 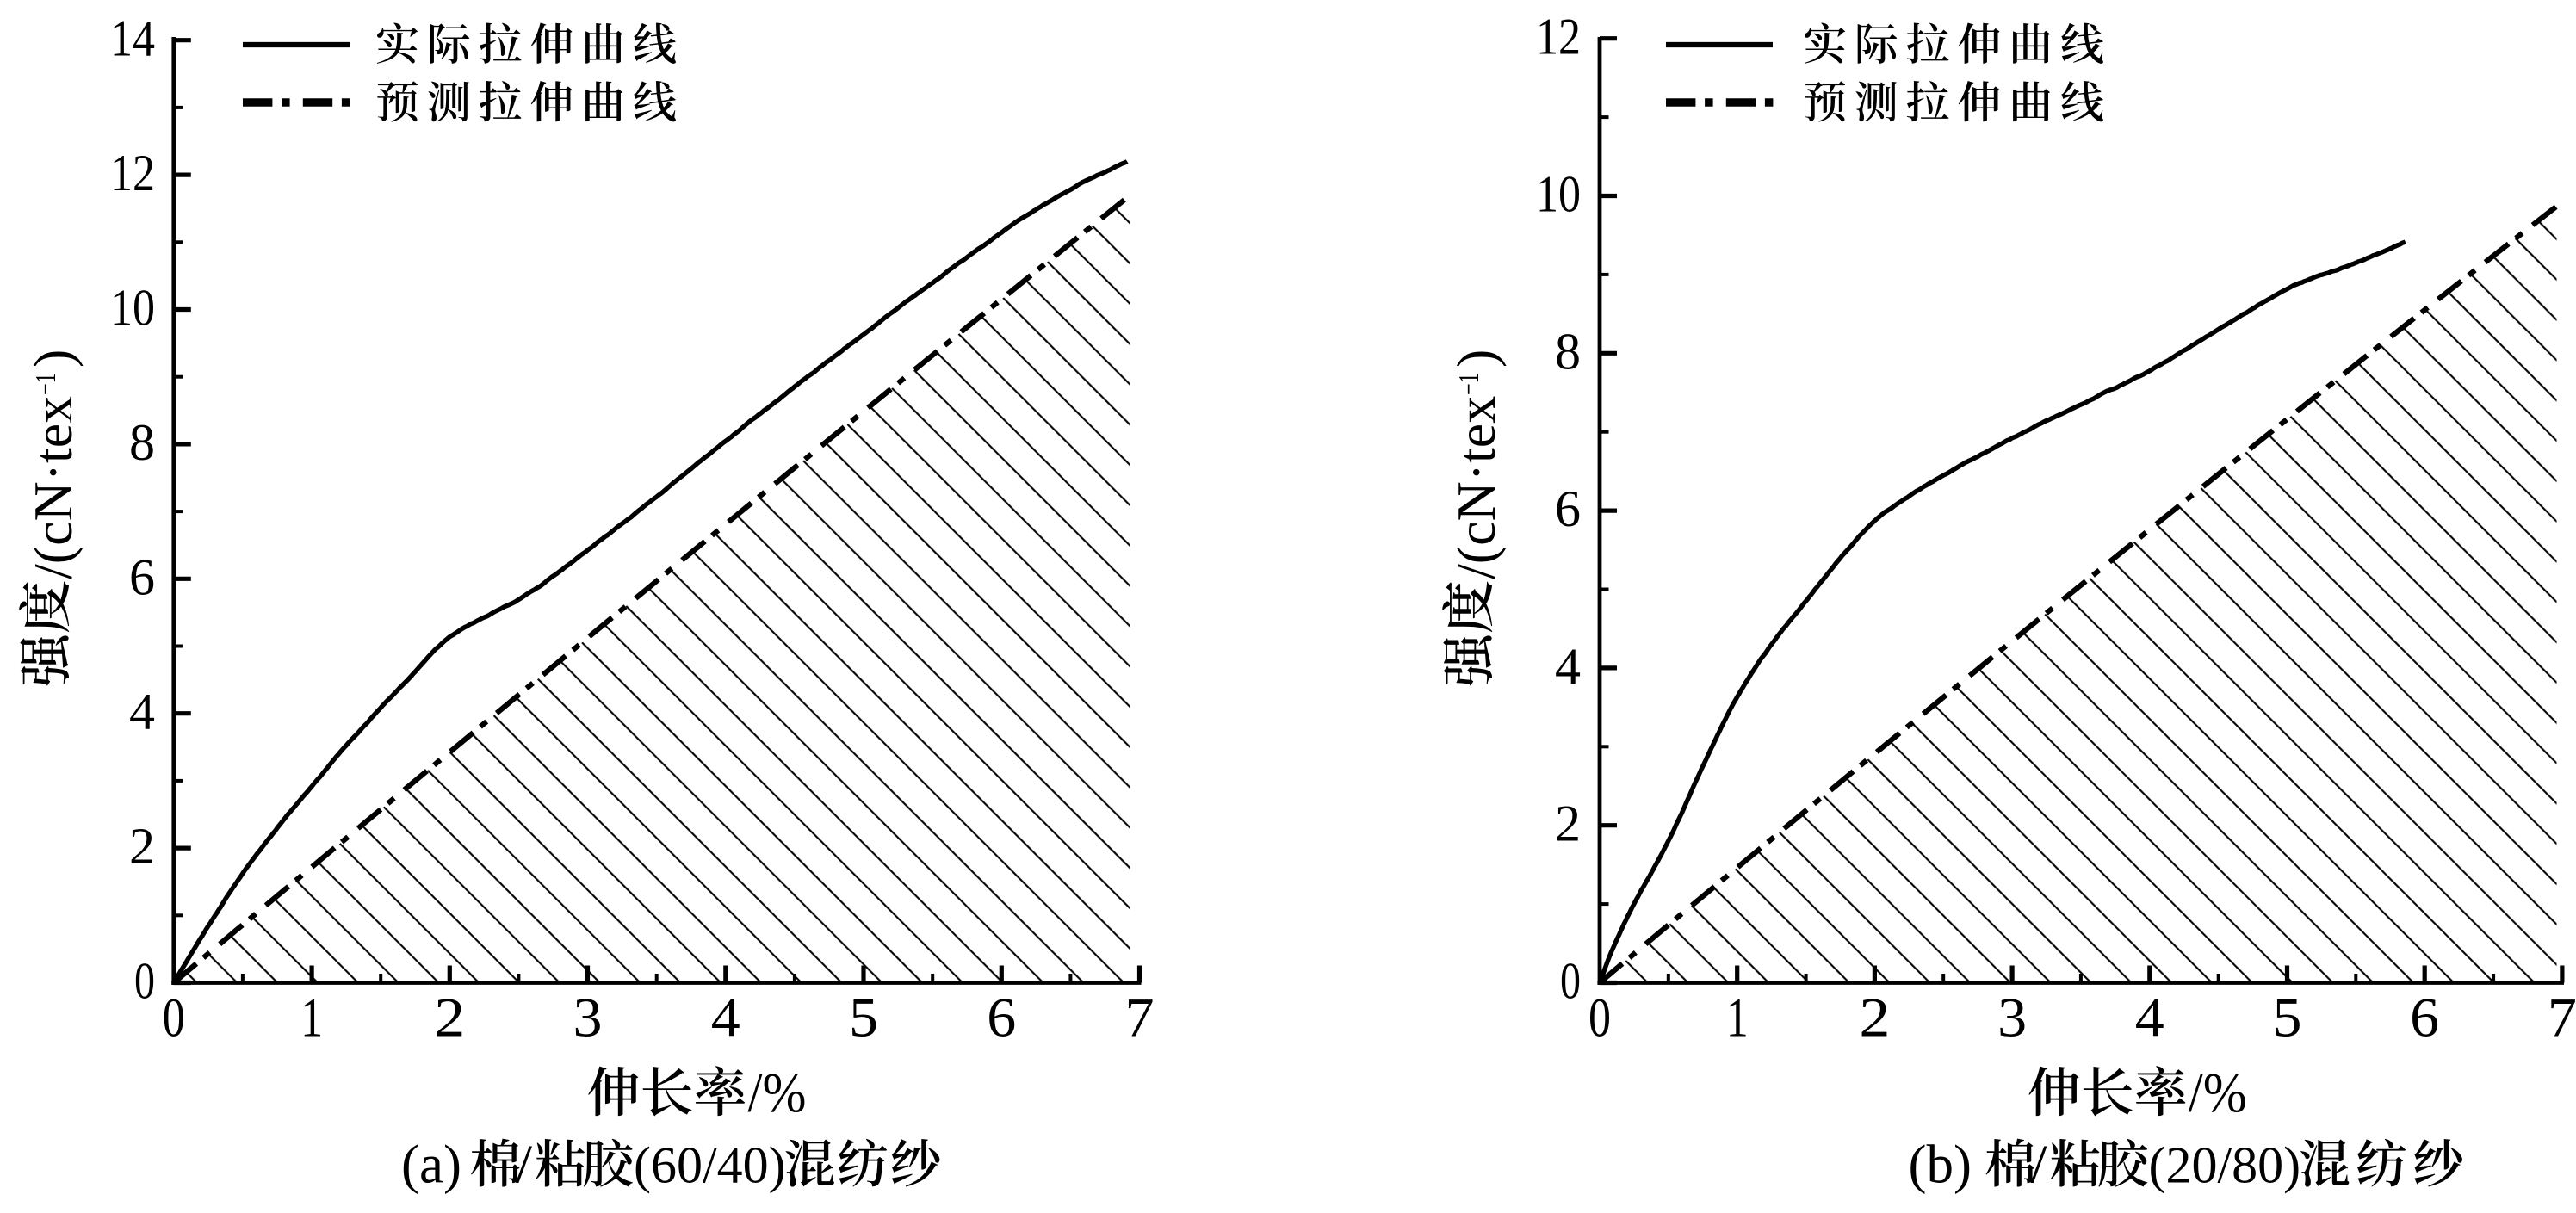 What do you see at coordinates (710, 1165) in the screenshot?
I see `svg-text: (60/40)` at bounding box center [710, 1165].